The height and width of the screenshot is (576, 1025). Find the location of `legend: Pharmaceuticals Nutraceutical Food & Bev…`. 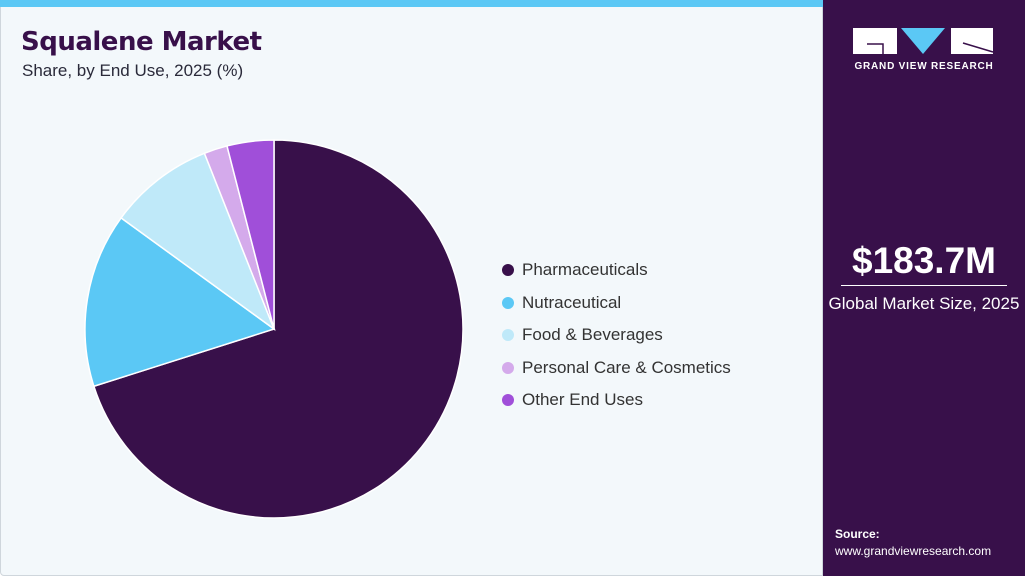

legend: Pharmaceuticals Nutraceutical Food & Bev… is located at coordinates (616, 335).